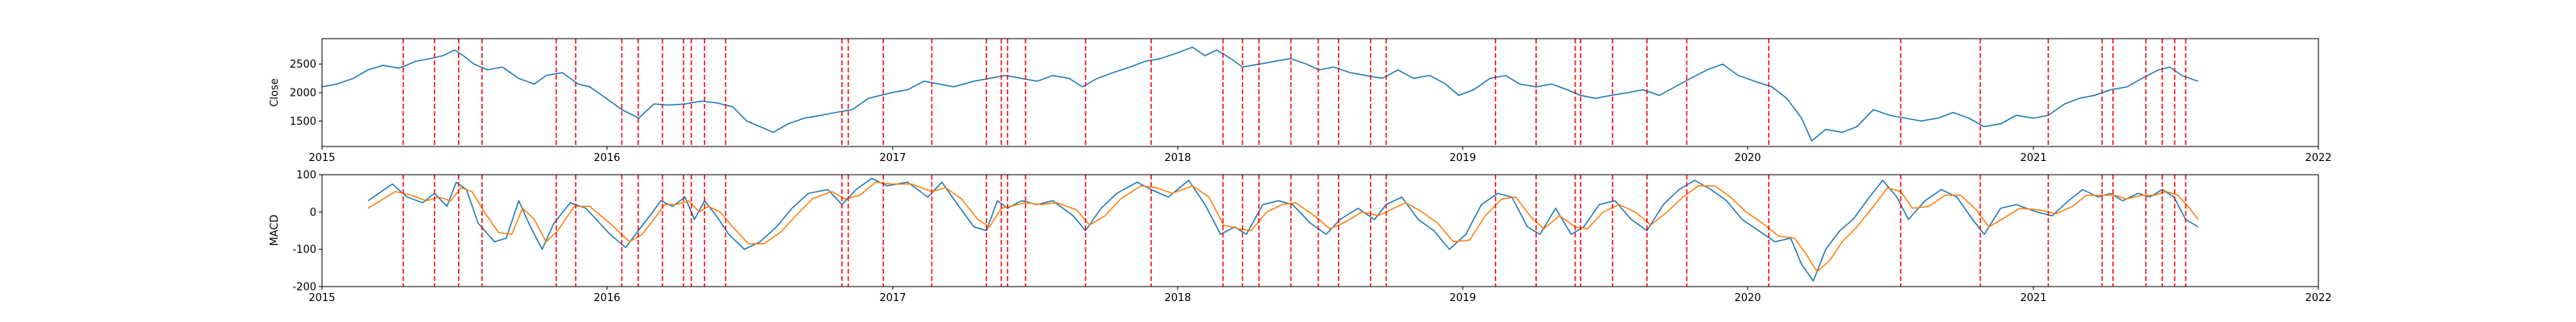 The height and width of the screenshot is (322, 2576). Describe the element at coordinates (1177, 158) in the screenshot. I see `close-x-tick-label-3: 2018` at that location.